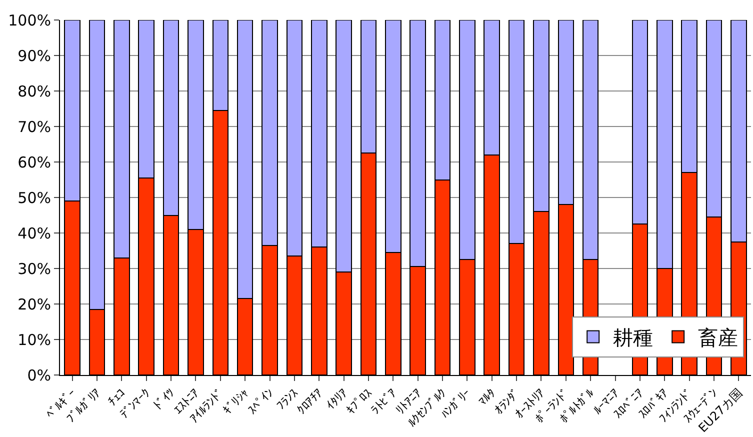 This screenshot has width=753, height=437. Describe the element at coordinates (34, 304) in the screenshot. I see `y-tick-label: 20%` at that location.